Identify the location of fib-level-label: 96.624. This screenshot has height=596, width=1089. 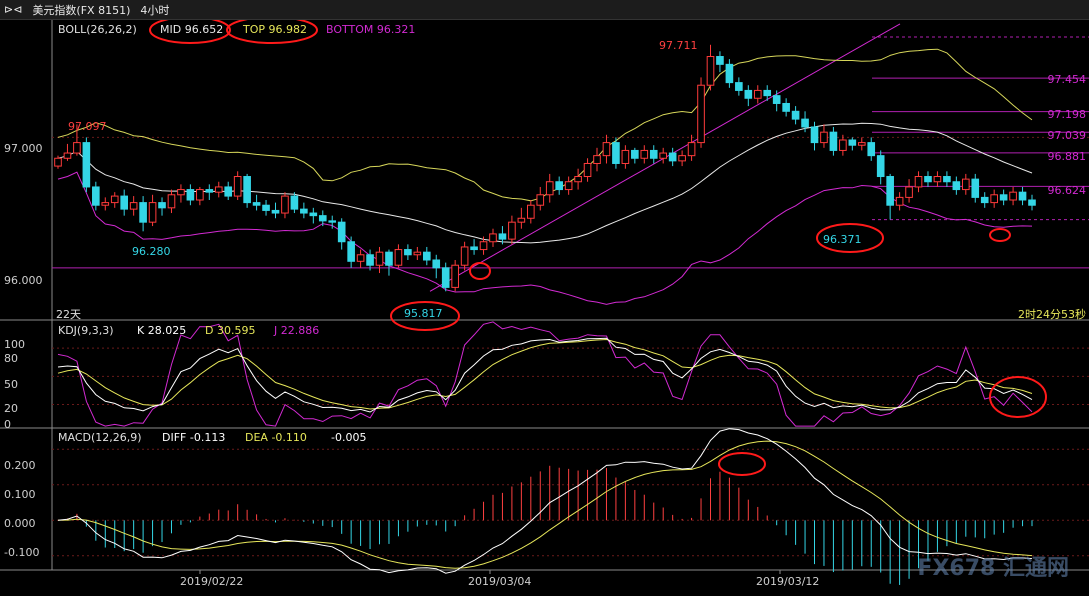
(1067, 190).